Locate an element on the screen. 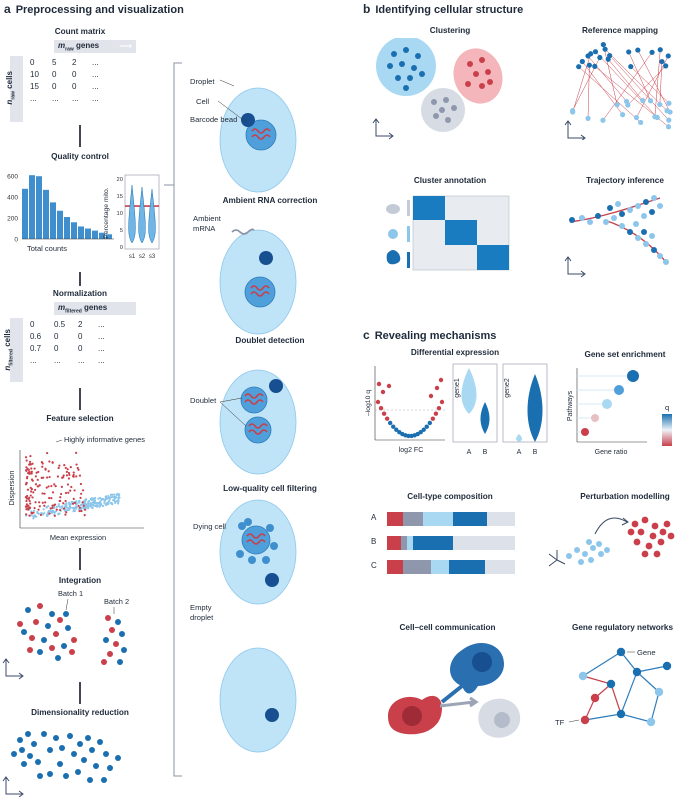 The image size is (685, 797). genes-filtered-bar: mfiltered genes is located at coordinates (95, 308).